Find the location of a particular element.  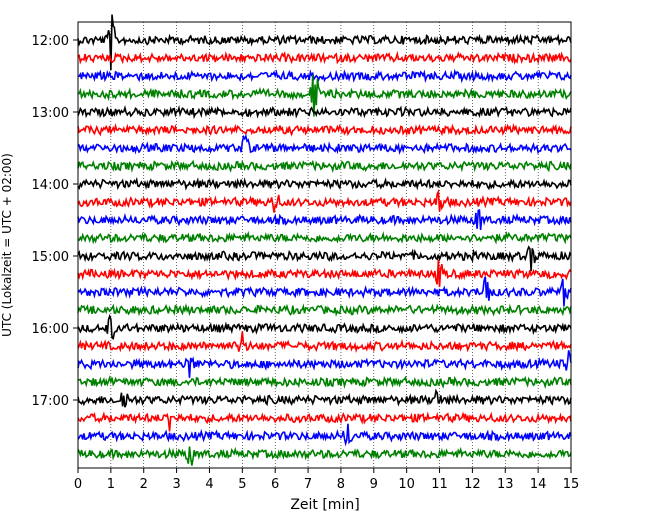

x-tick-label: 6 is located at coordinates (275, 484).